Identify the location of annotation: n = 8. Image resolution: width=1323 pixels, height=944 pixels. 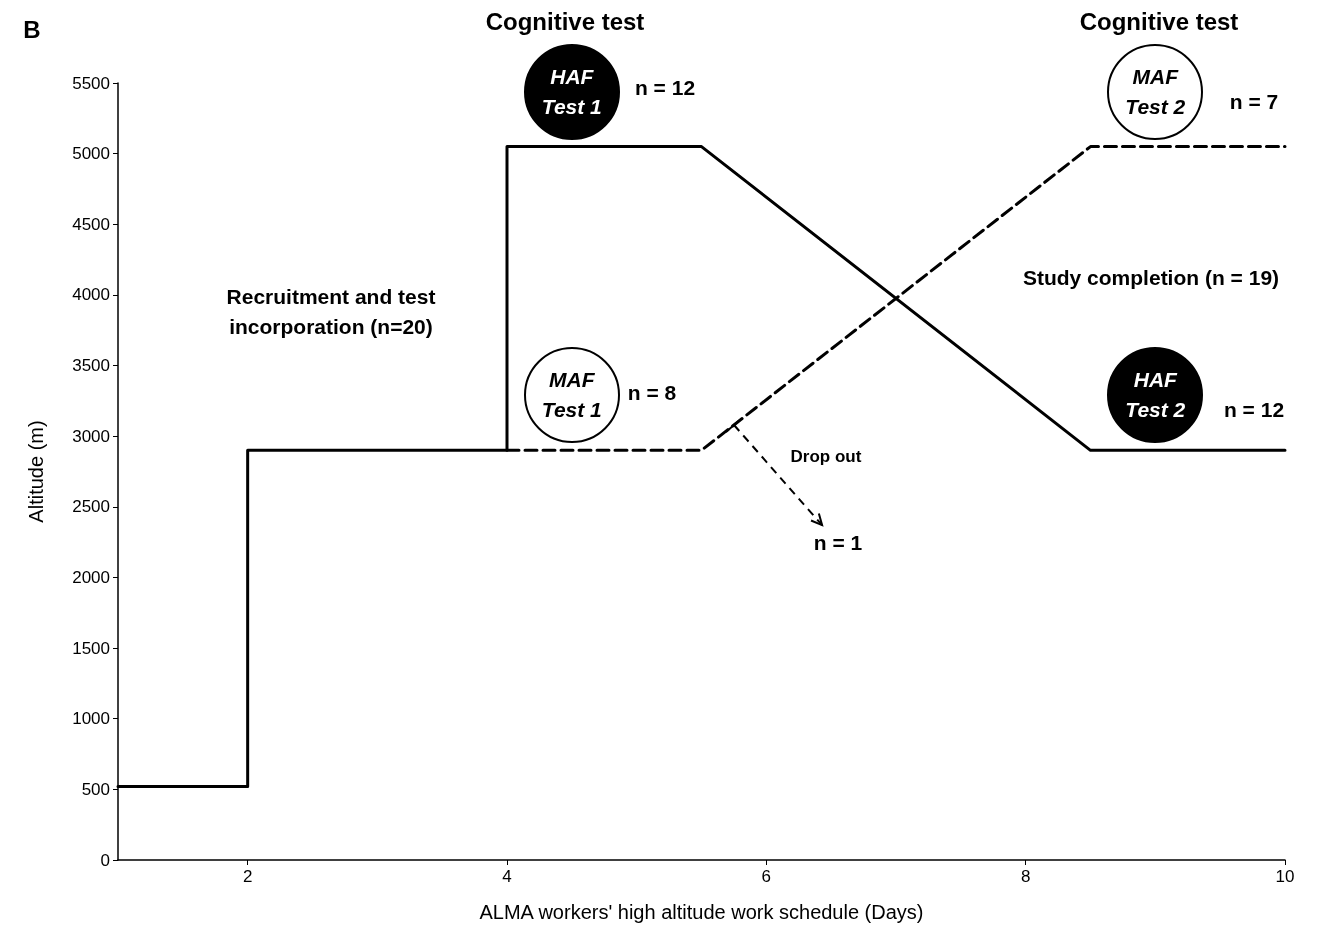
(652, 393).